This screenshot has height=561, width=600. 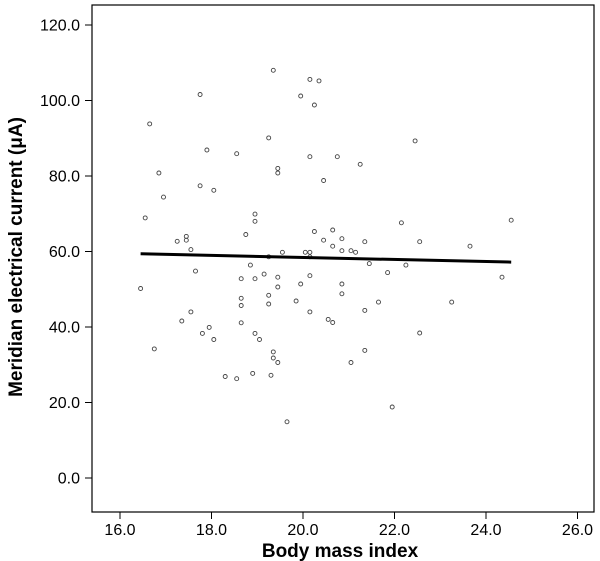 I want to click on x-axis-title: Body mass index, so click(x=340, y=551).